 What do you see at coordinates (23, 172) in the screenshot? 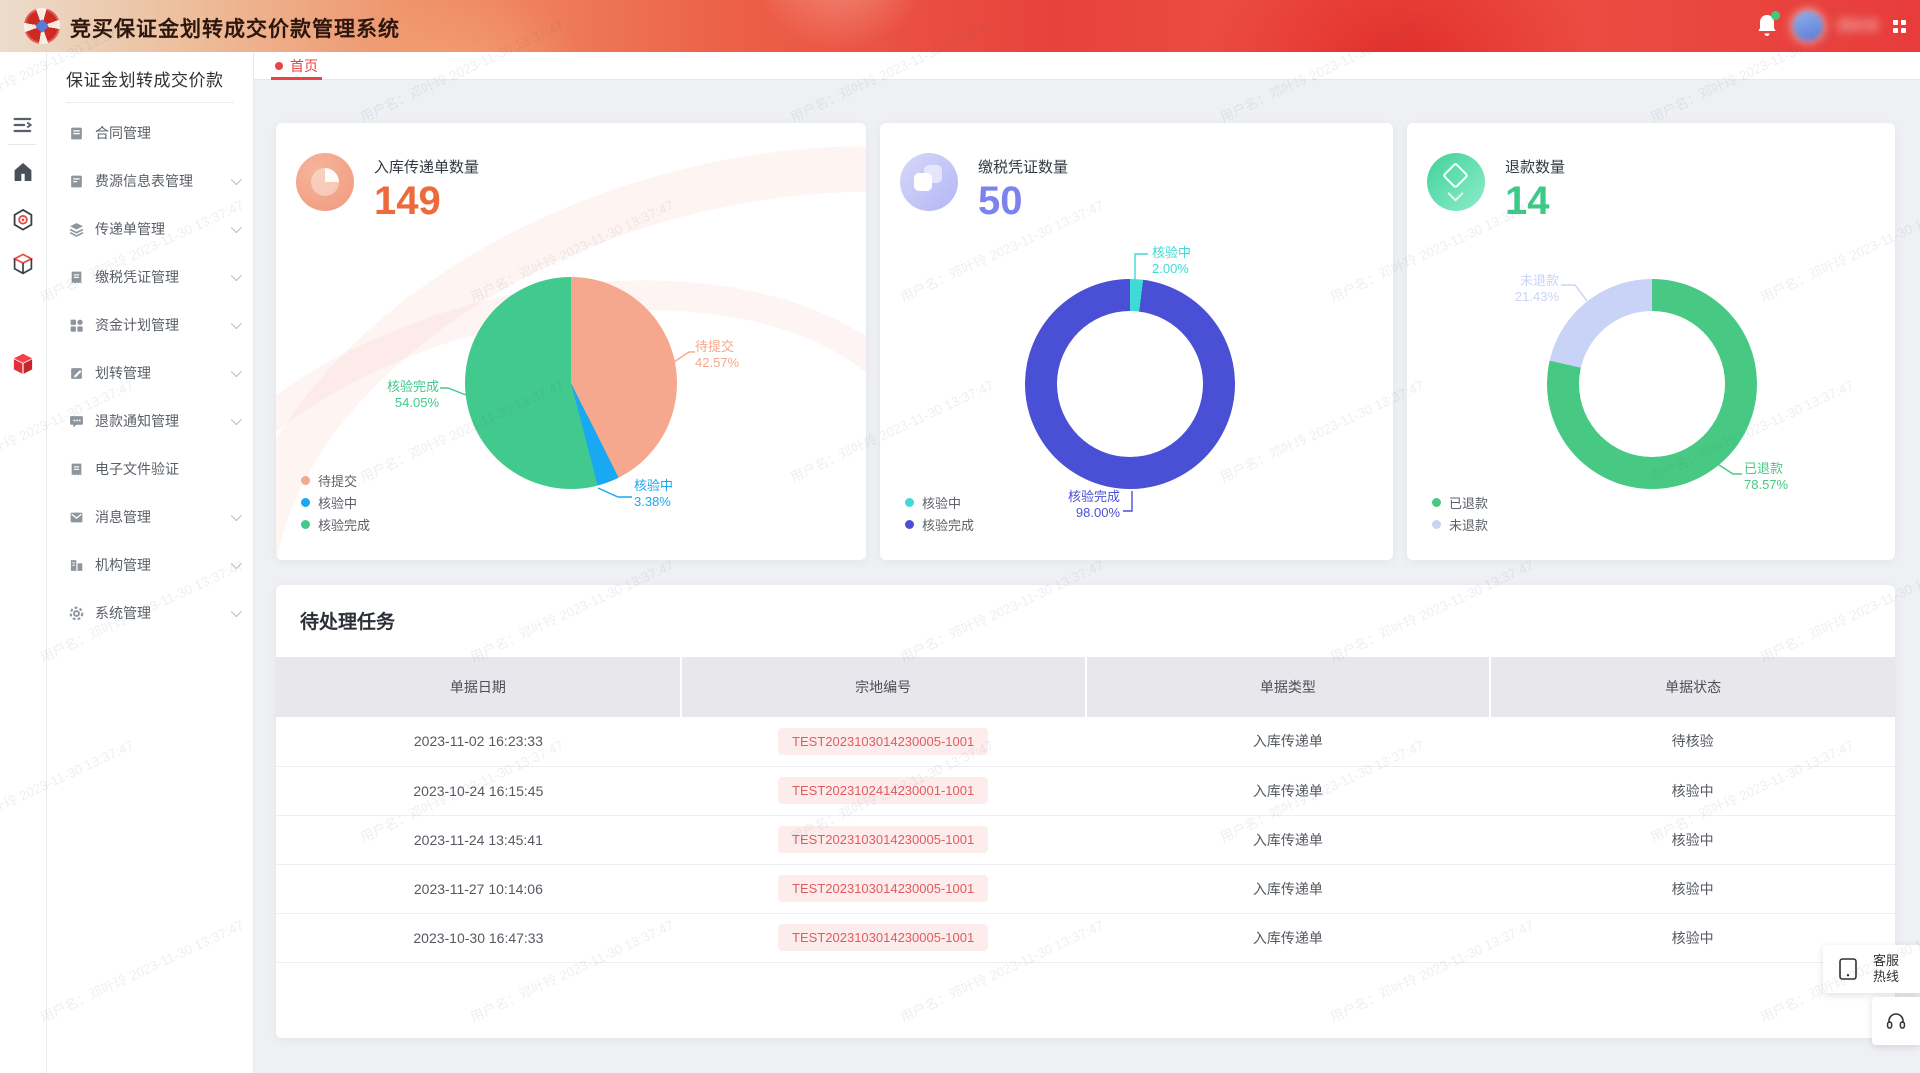
I see `home-icon` at bounding box center [23, 172].